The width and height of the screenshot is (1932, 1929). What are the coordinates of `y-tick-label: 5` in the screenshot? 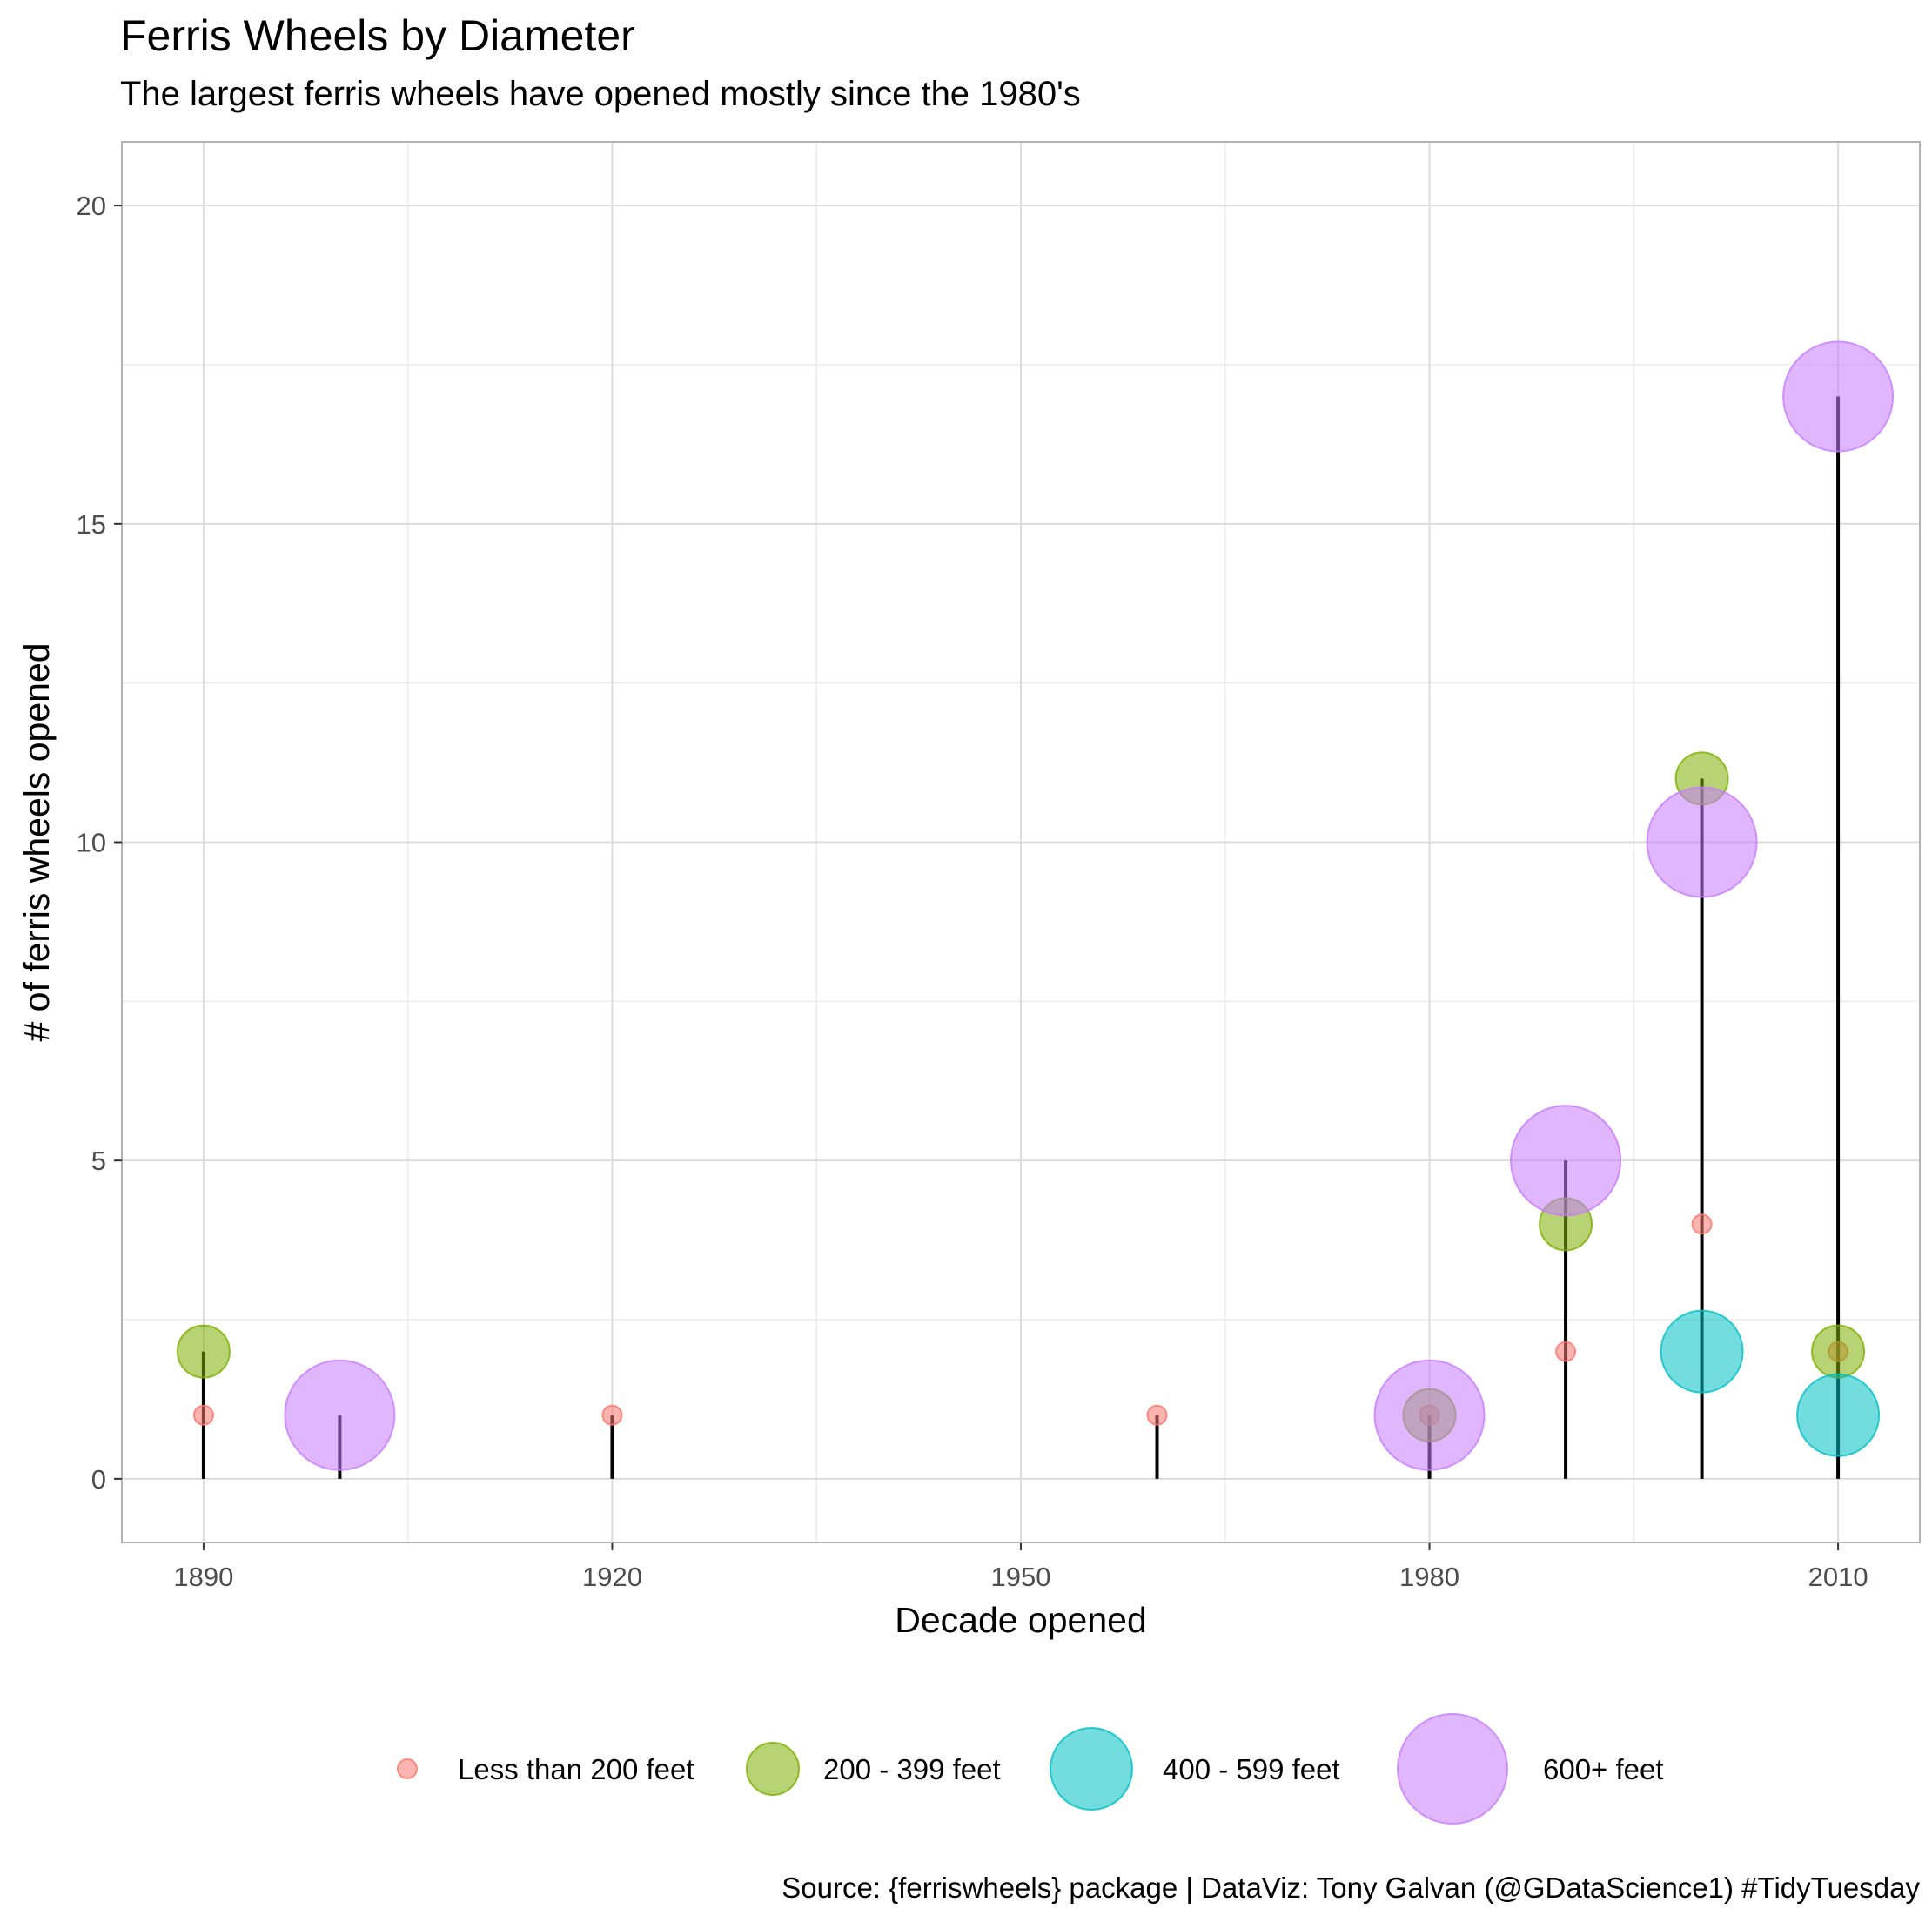 It's located at (98, 1161).